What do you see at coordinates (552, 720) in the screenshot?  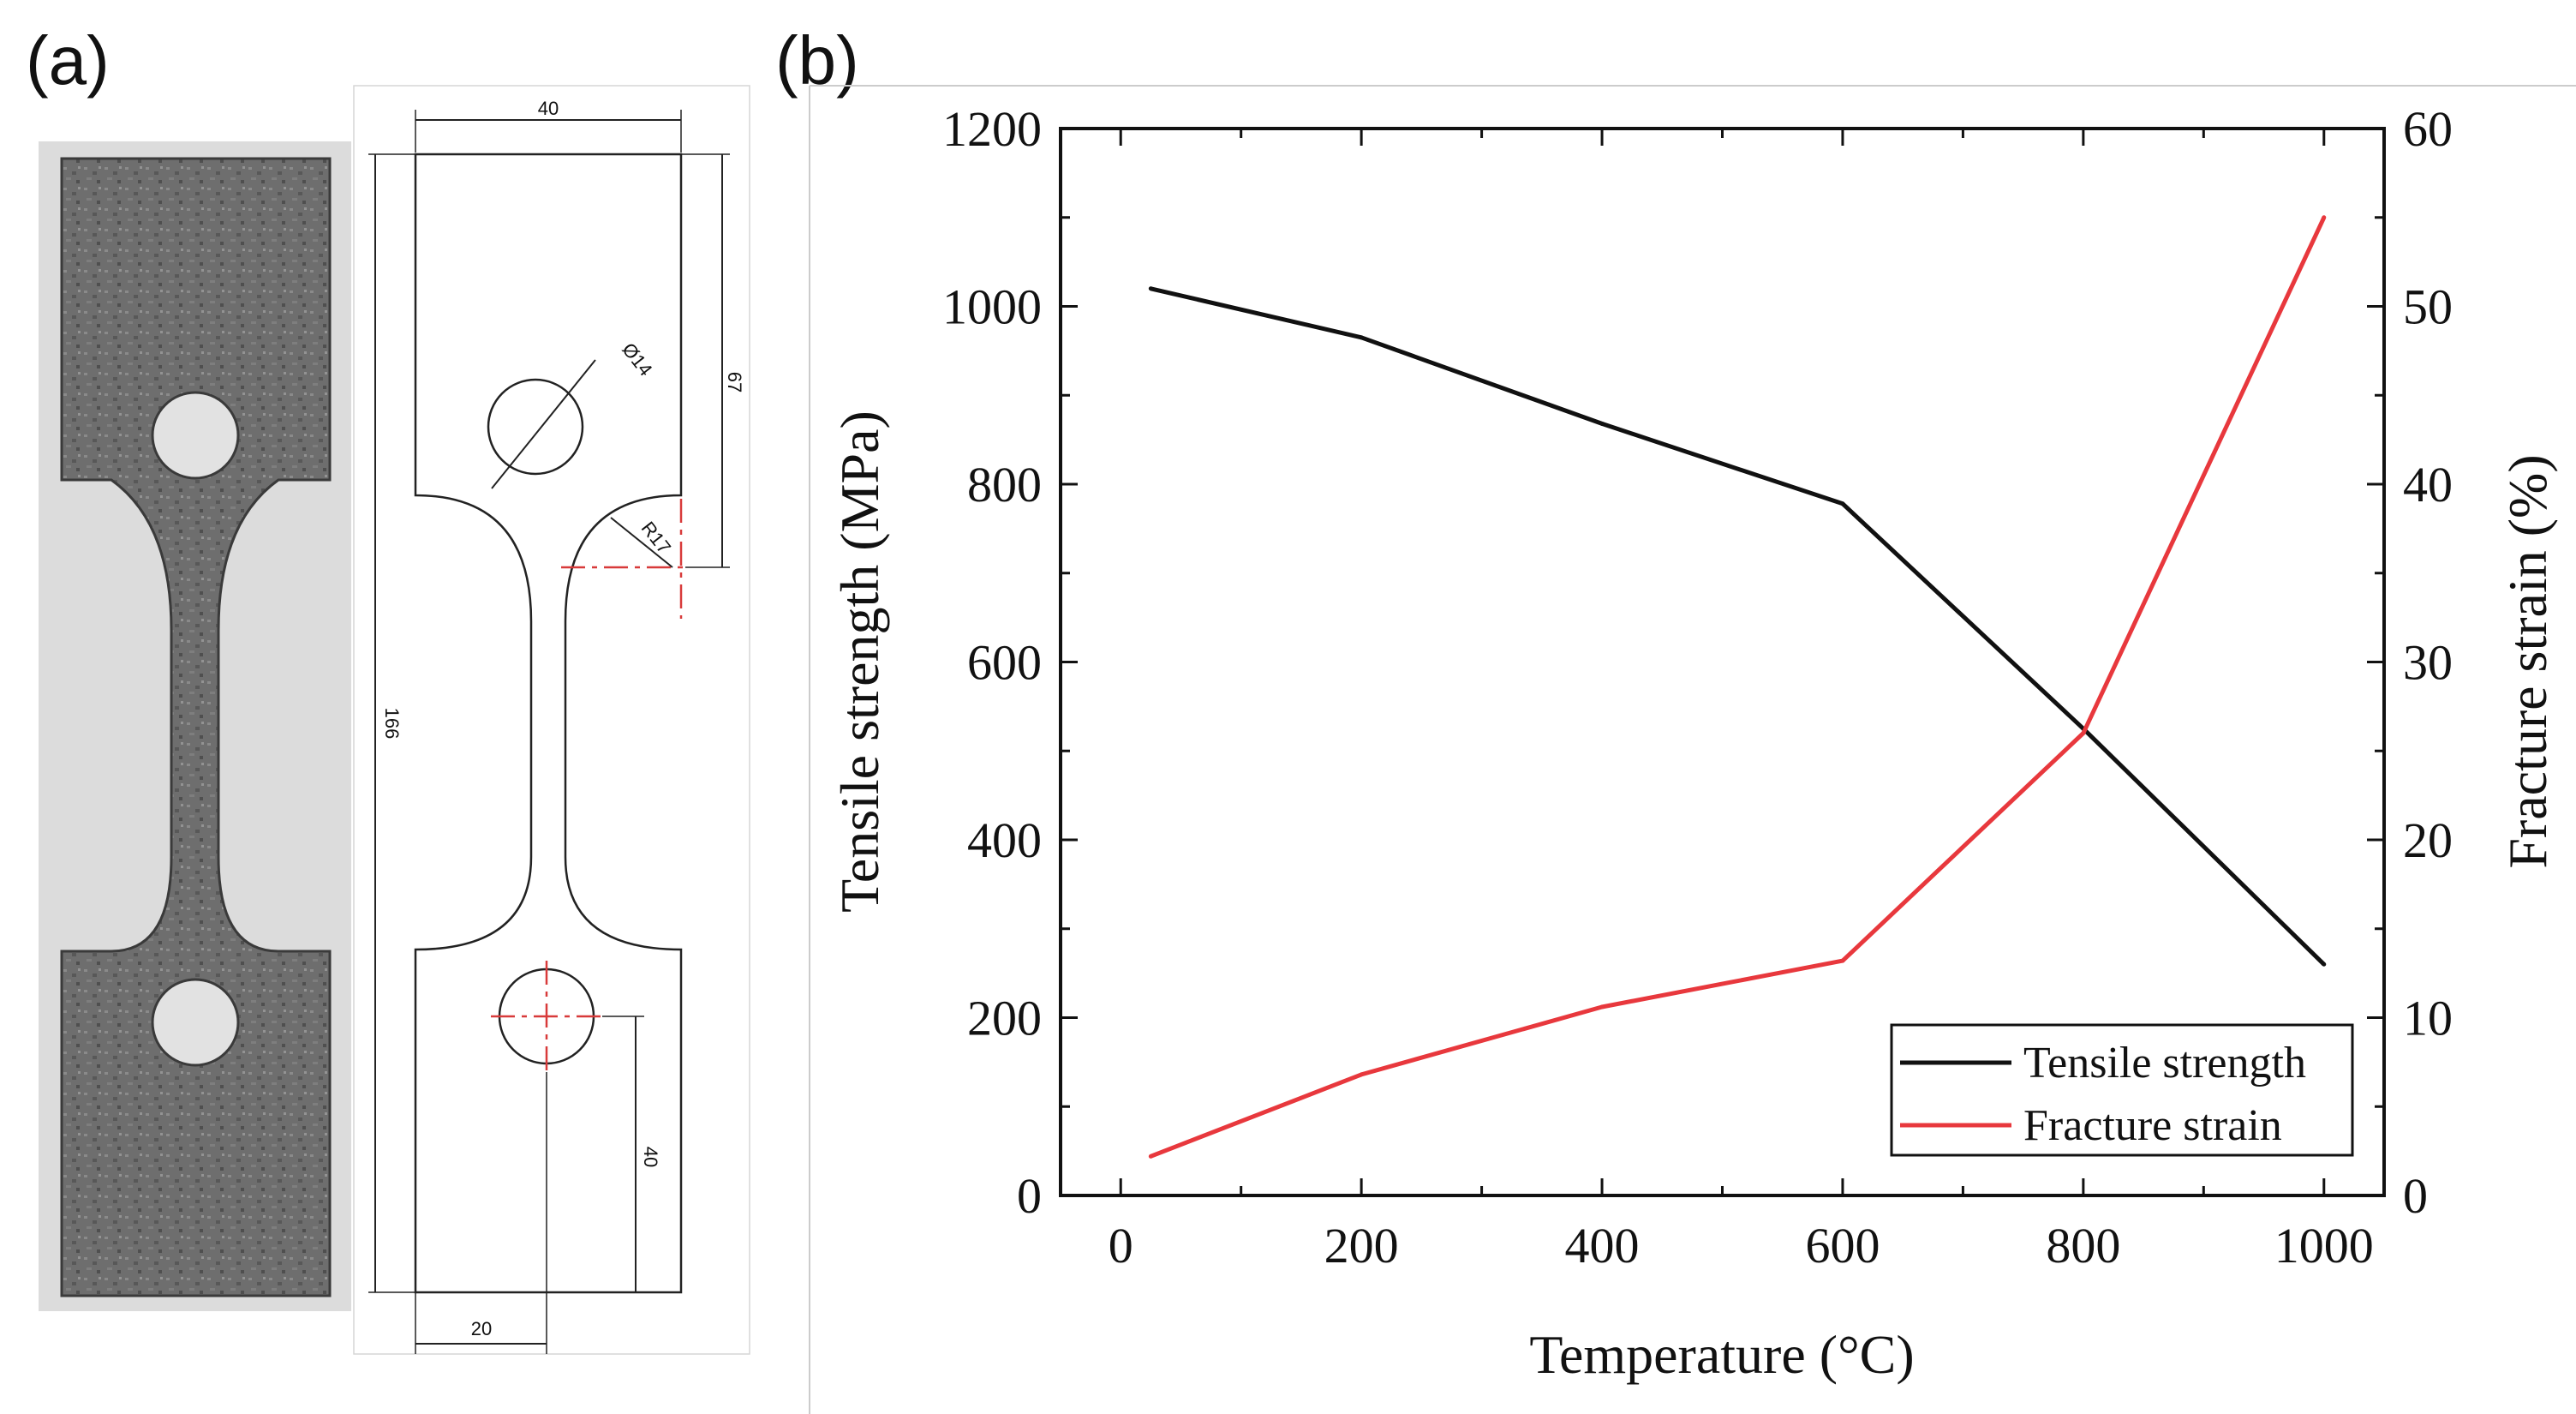 I see `technical-drawing: 40 166 67 40 20 Ø14 R17` at bounding box center [552, 720].